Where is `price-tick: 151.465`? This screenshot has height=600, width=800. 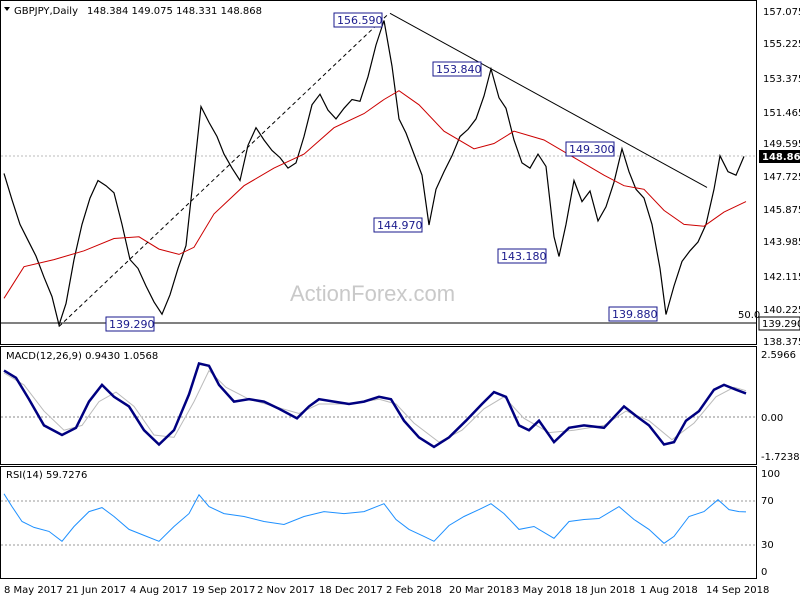
price-tick: 151.465 is located at coordinates (781, 113).